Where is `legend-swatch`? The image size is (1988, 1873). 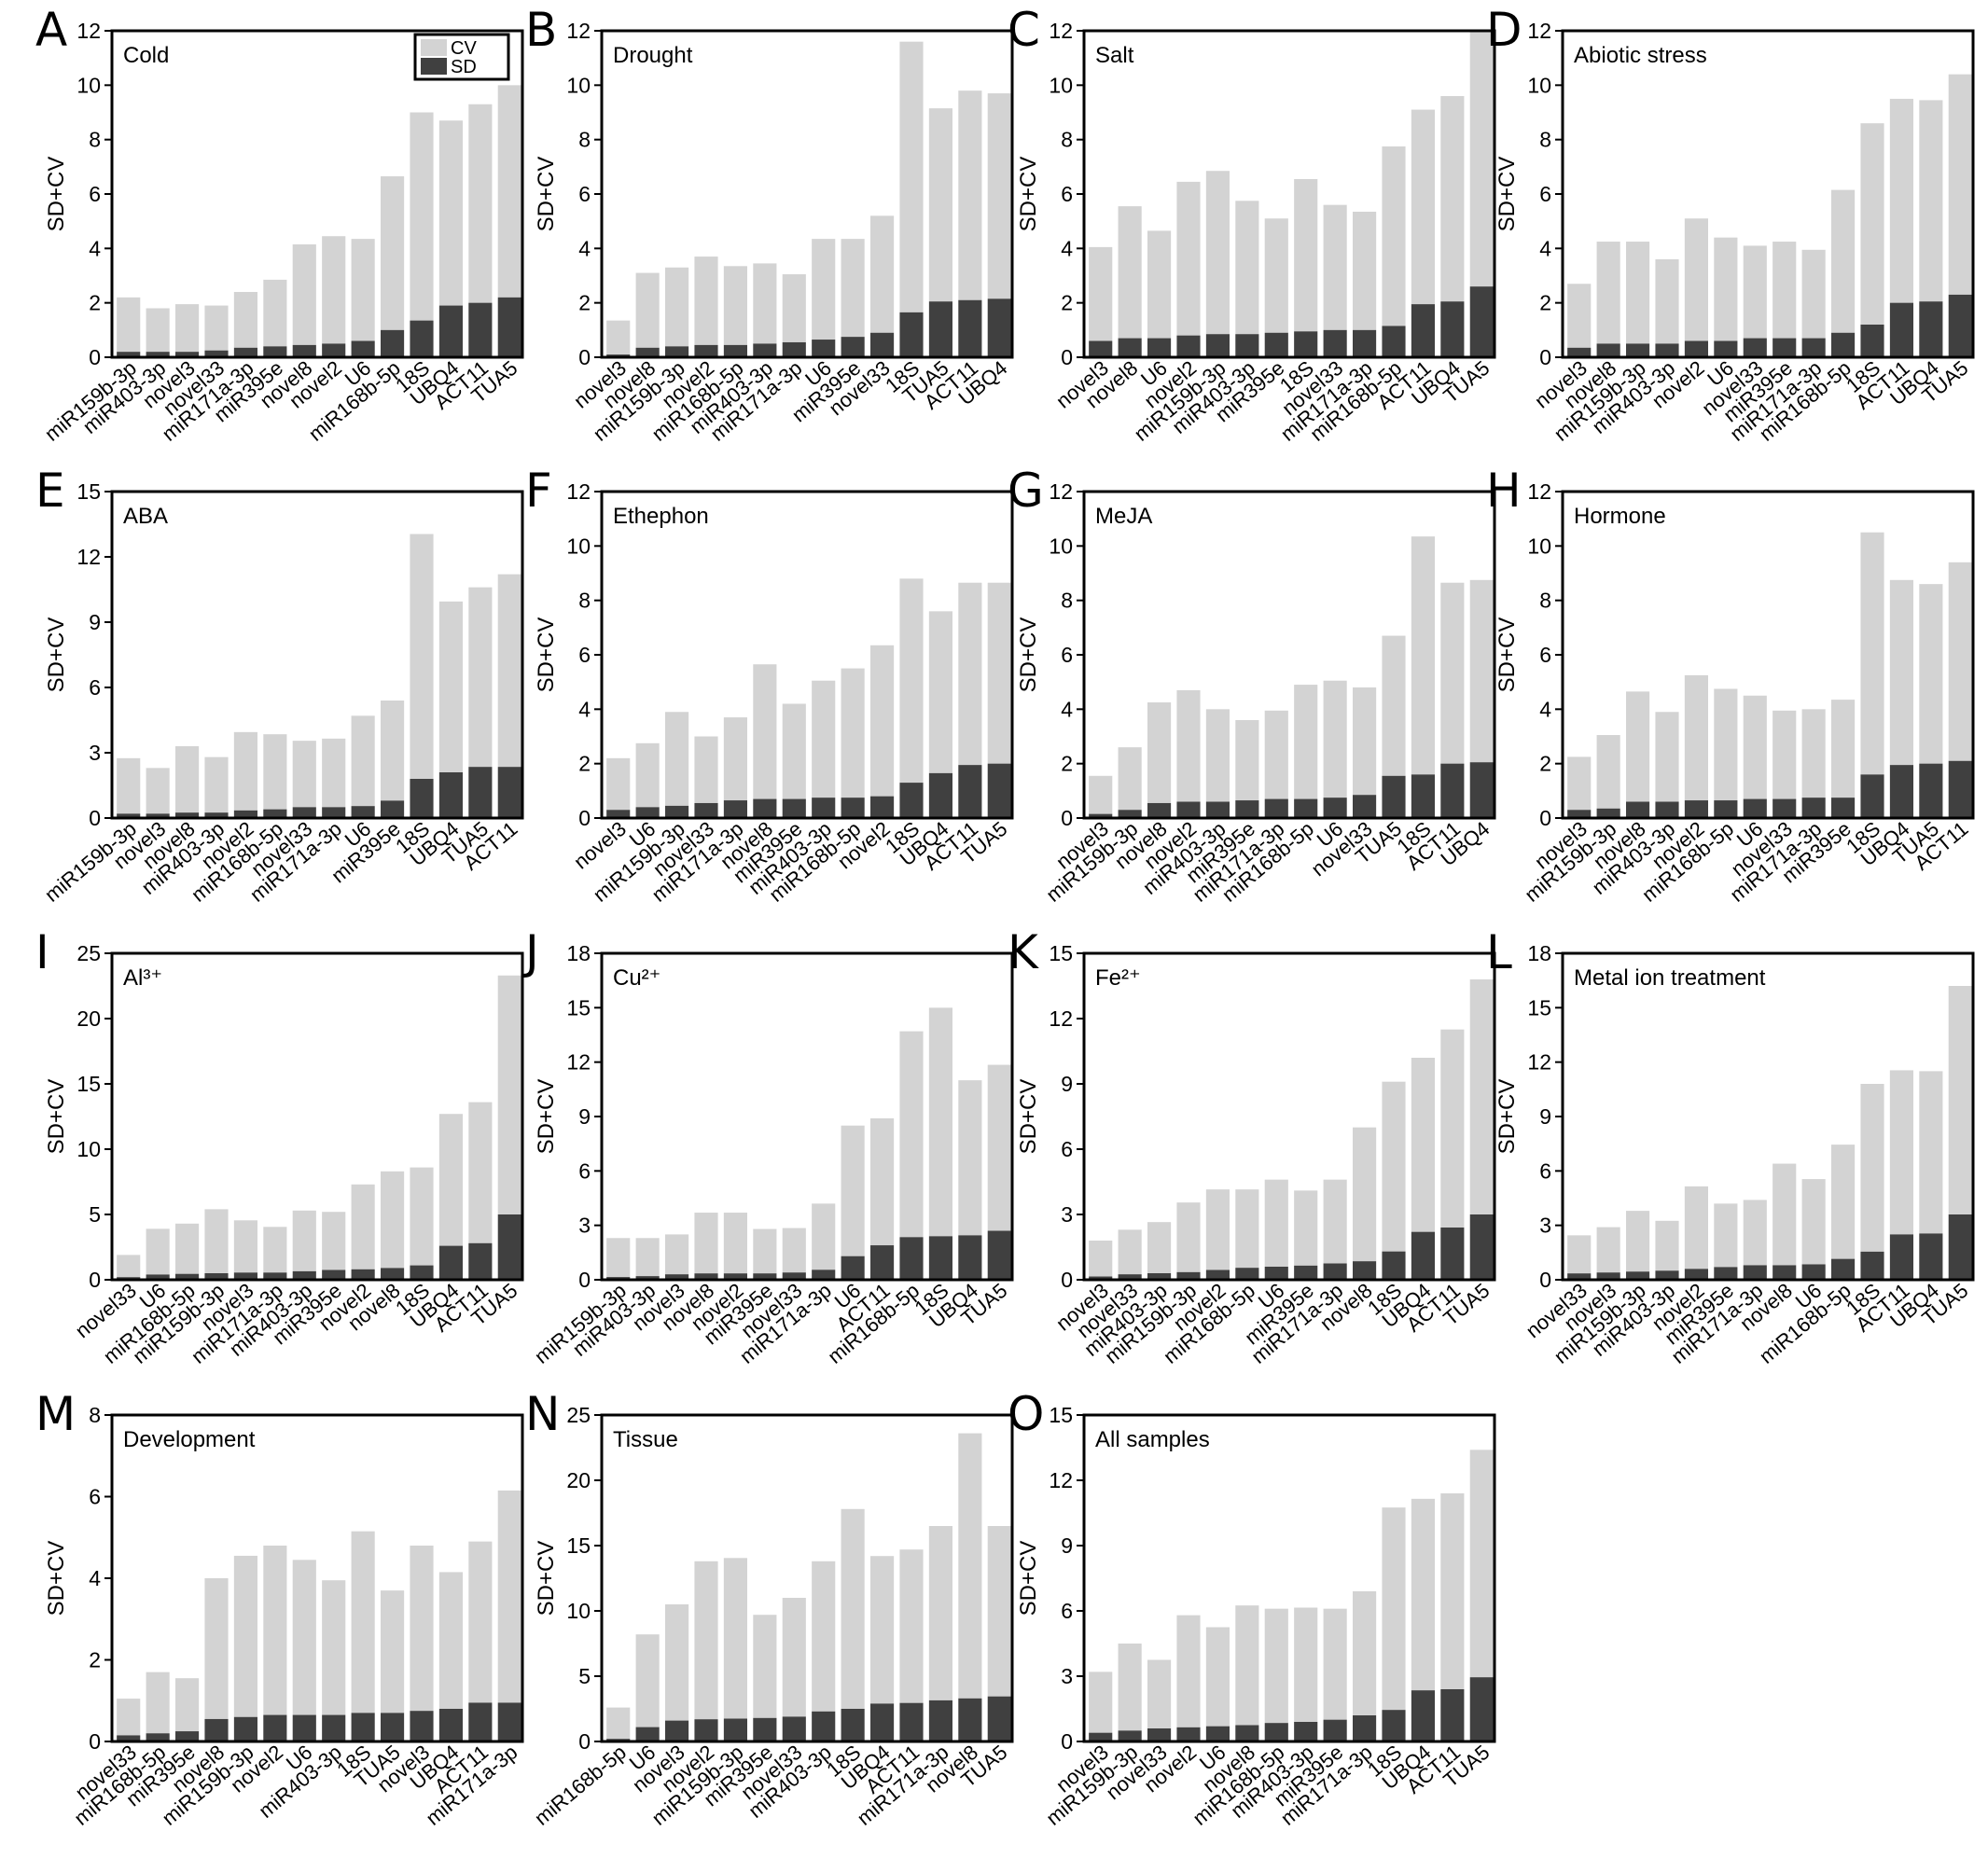 legend-swatch is located at coordinates (434, 66).